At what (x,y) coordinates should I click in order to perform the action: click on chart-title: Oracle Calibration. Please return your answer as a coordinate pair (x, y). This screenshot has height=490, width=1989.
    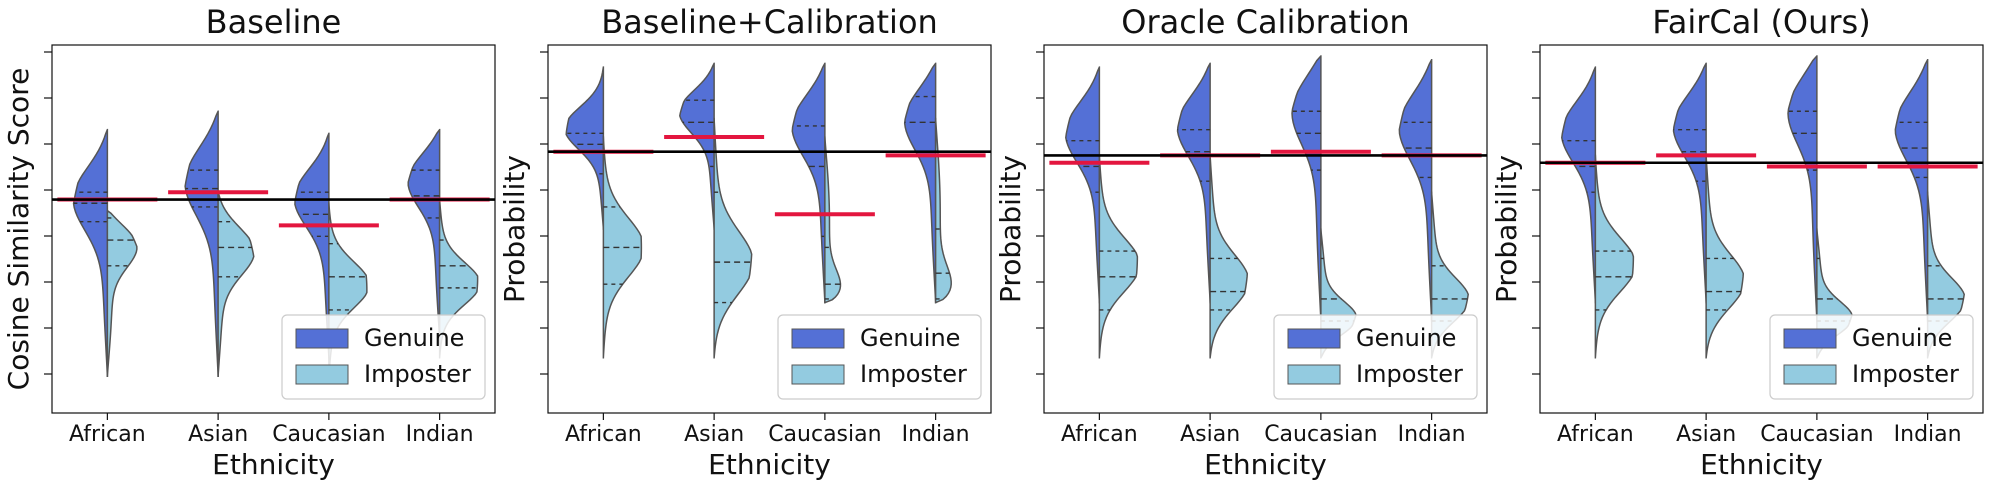
    Looking at the image, I should click on (1265, 22).